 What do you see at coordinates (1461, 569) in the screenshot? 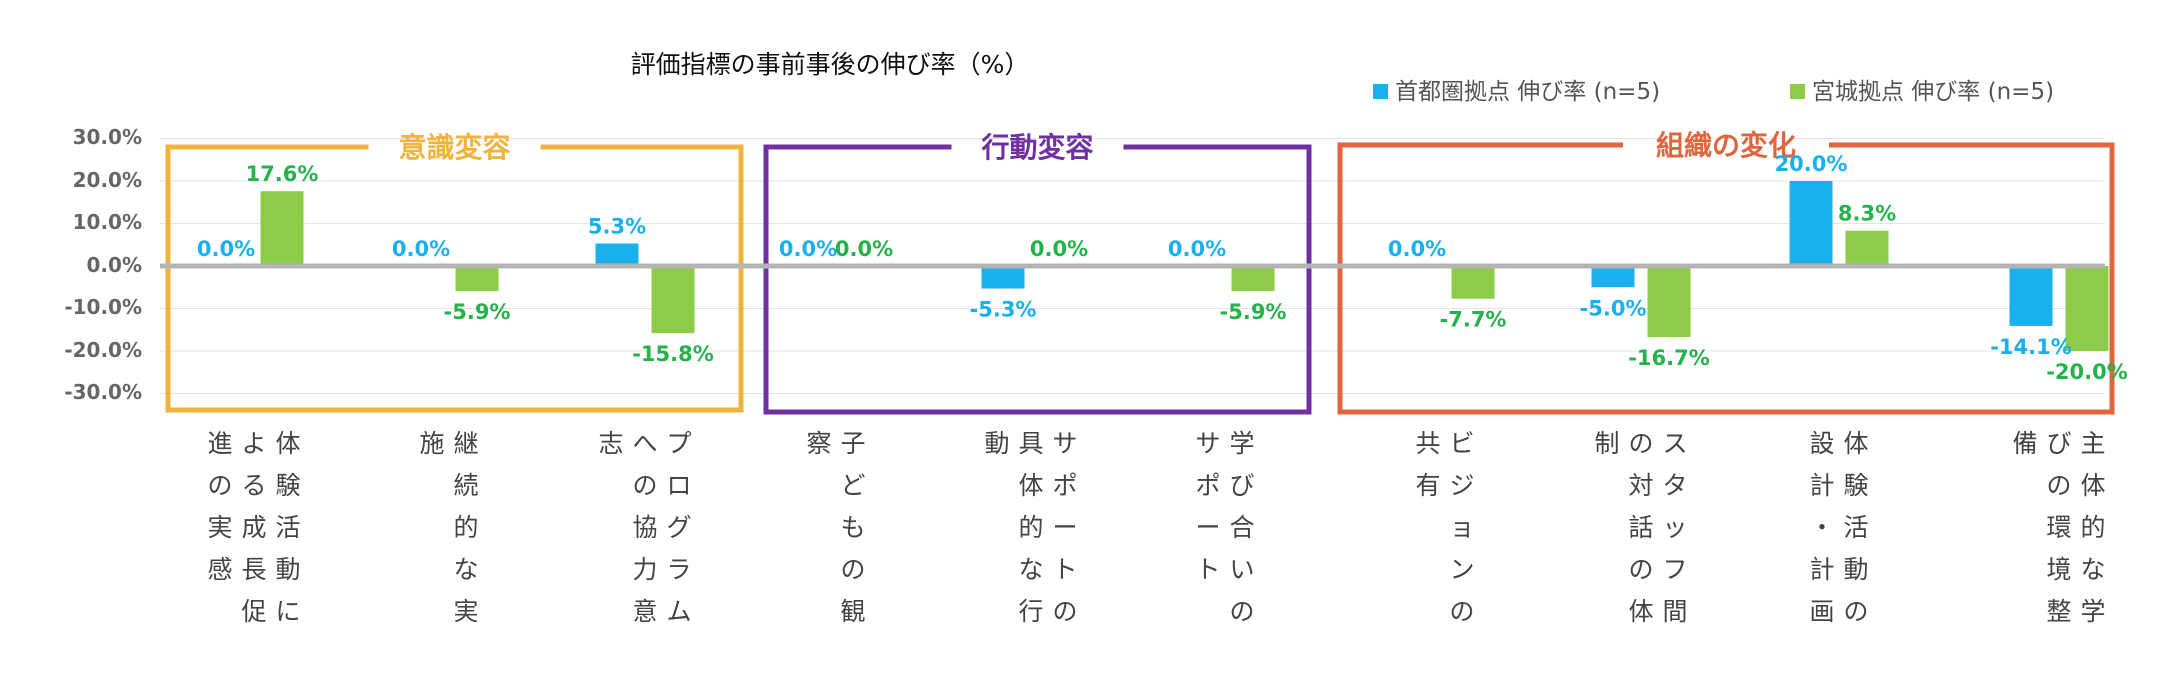
I see `category-char: ン` at bounding box center [1461, 569].